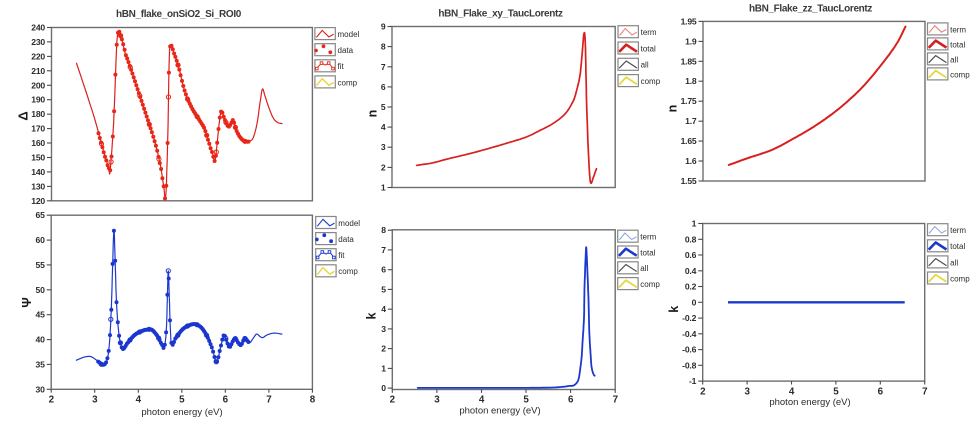 This screenshot has height=427, width=973. I want to click on svg-text: 210, so click(38, 71).